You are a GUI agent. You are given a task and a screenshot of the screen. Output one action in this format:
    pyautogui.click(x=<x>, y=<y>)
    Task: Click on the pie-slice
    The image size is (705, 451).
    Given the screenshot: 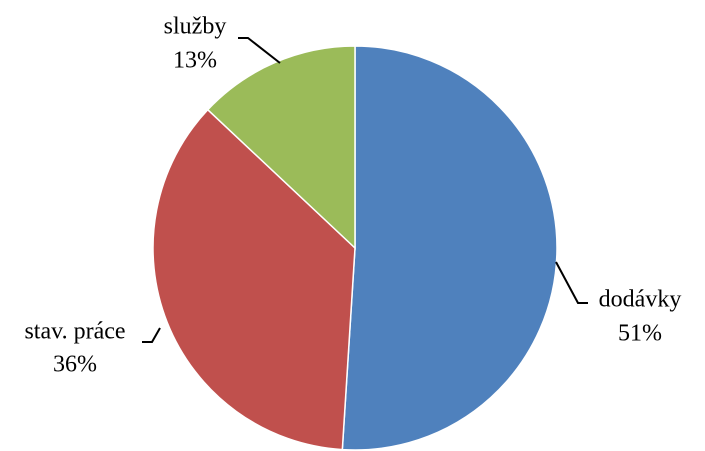 What is the action you would take?
    pyautogui.click(x=281, y=147)
    